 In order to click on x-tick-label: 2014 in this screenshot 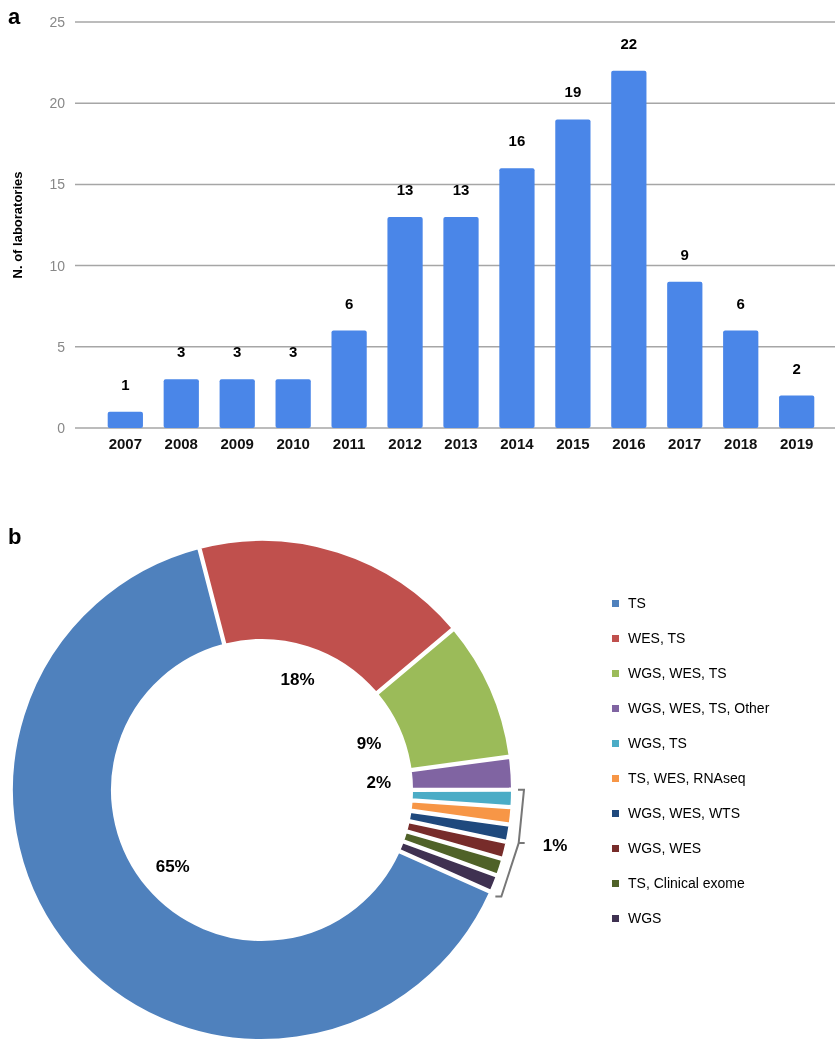, I will do `click(517, 443)`.